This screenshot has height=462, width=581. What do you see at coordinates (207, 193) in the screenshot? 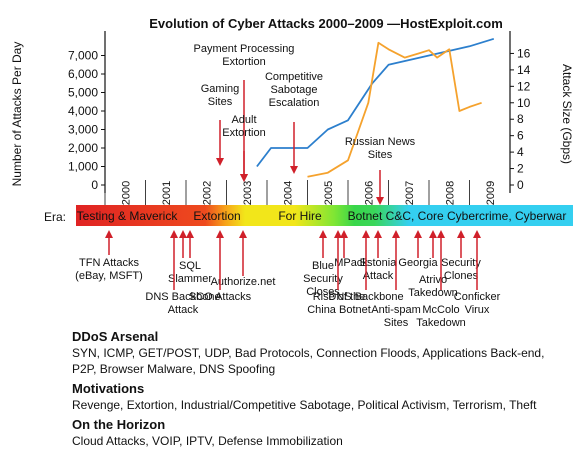
I see `year-label: 2002` at bounding box center [207, 193].